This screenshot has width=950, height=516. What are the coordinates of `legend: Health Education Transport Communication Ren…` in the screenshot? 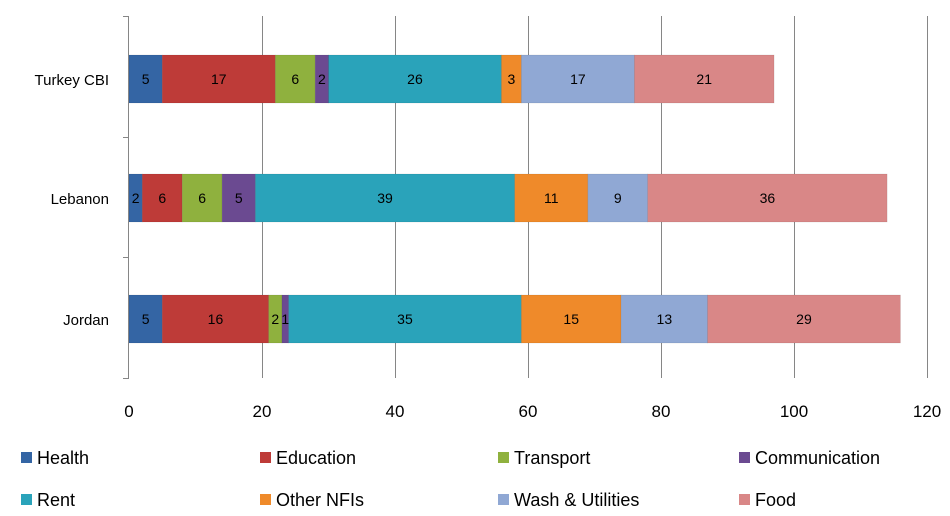 It's located at (450, 479).